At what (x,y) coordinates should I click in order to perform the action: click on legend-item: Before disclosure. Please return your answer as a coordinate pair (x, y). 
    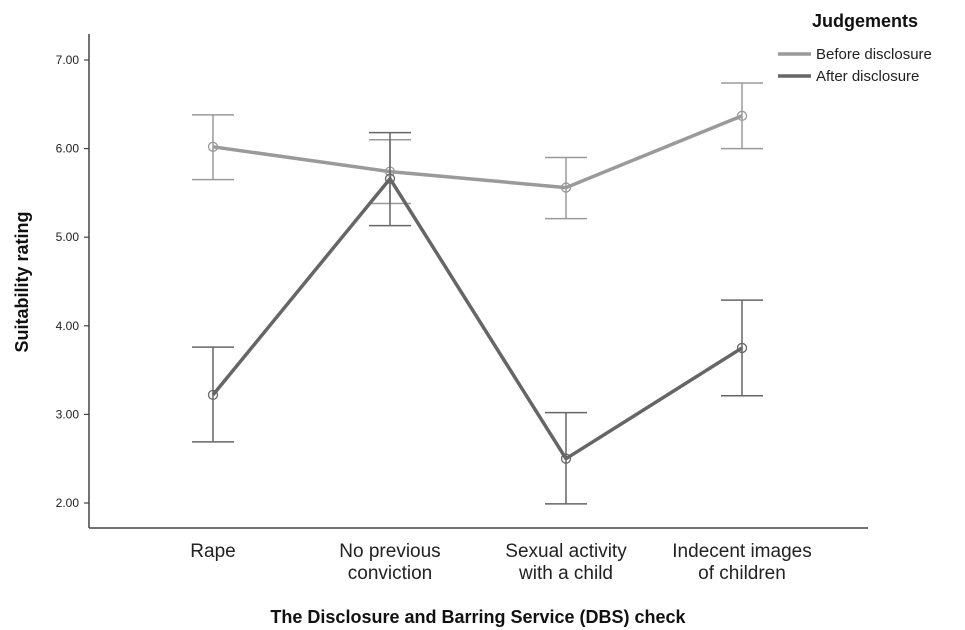
    Looking at the image, I should click on (855, 54).